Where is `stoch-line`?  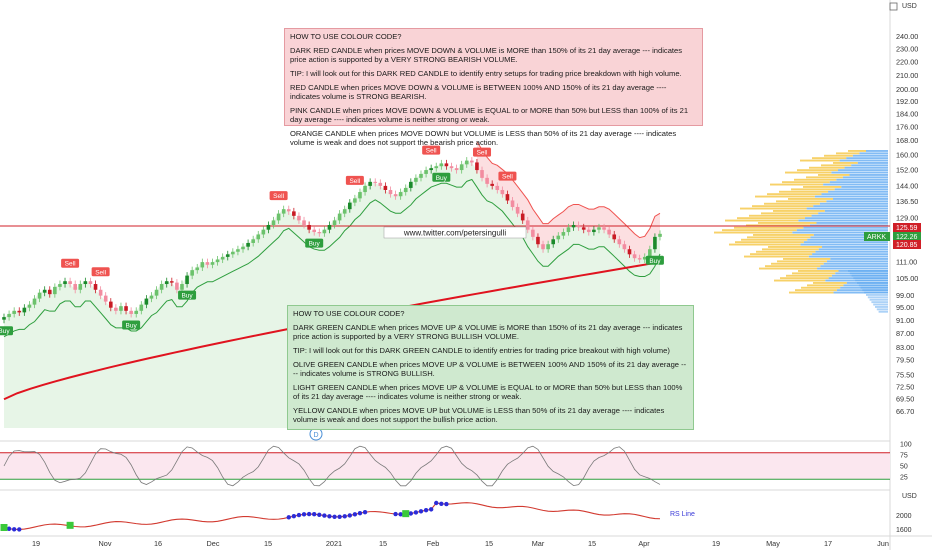 stoch-line is located at coordinates (332, 466).